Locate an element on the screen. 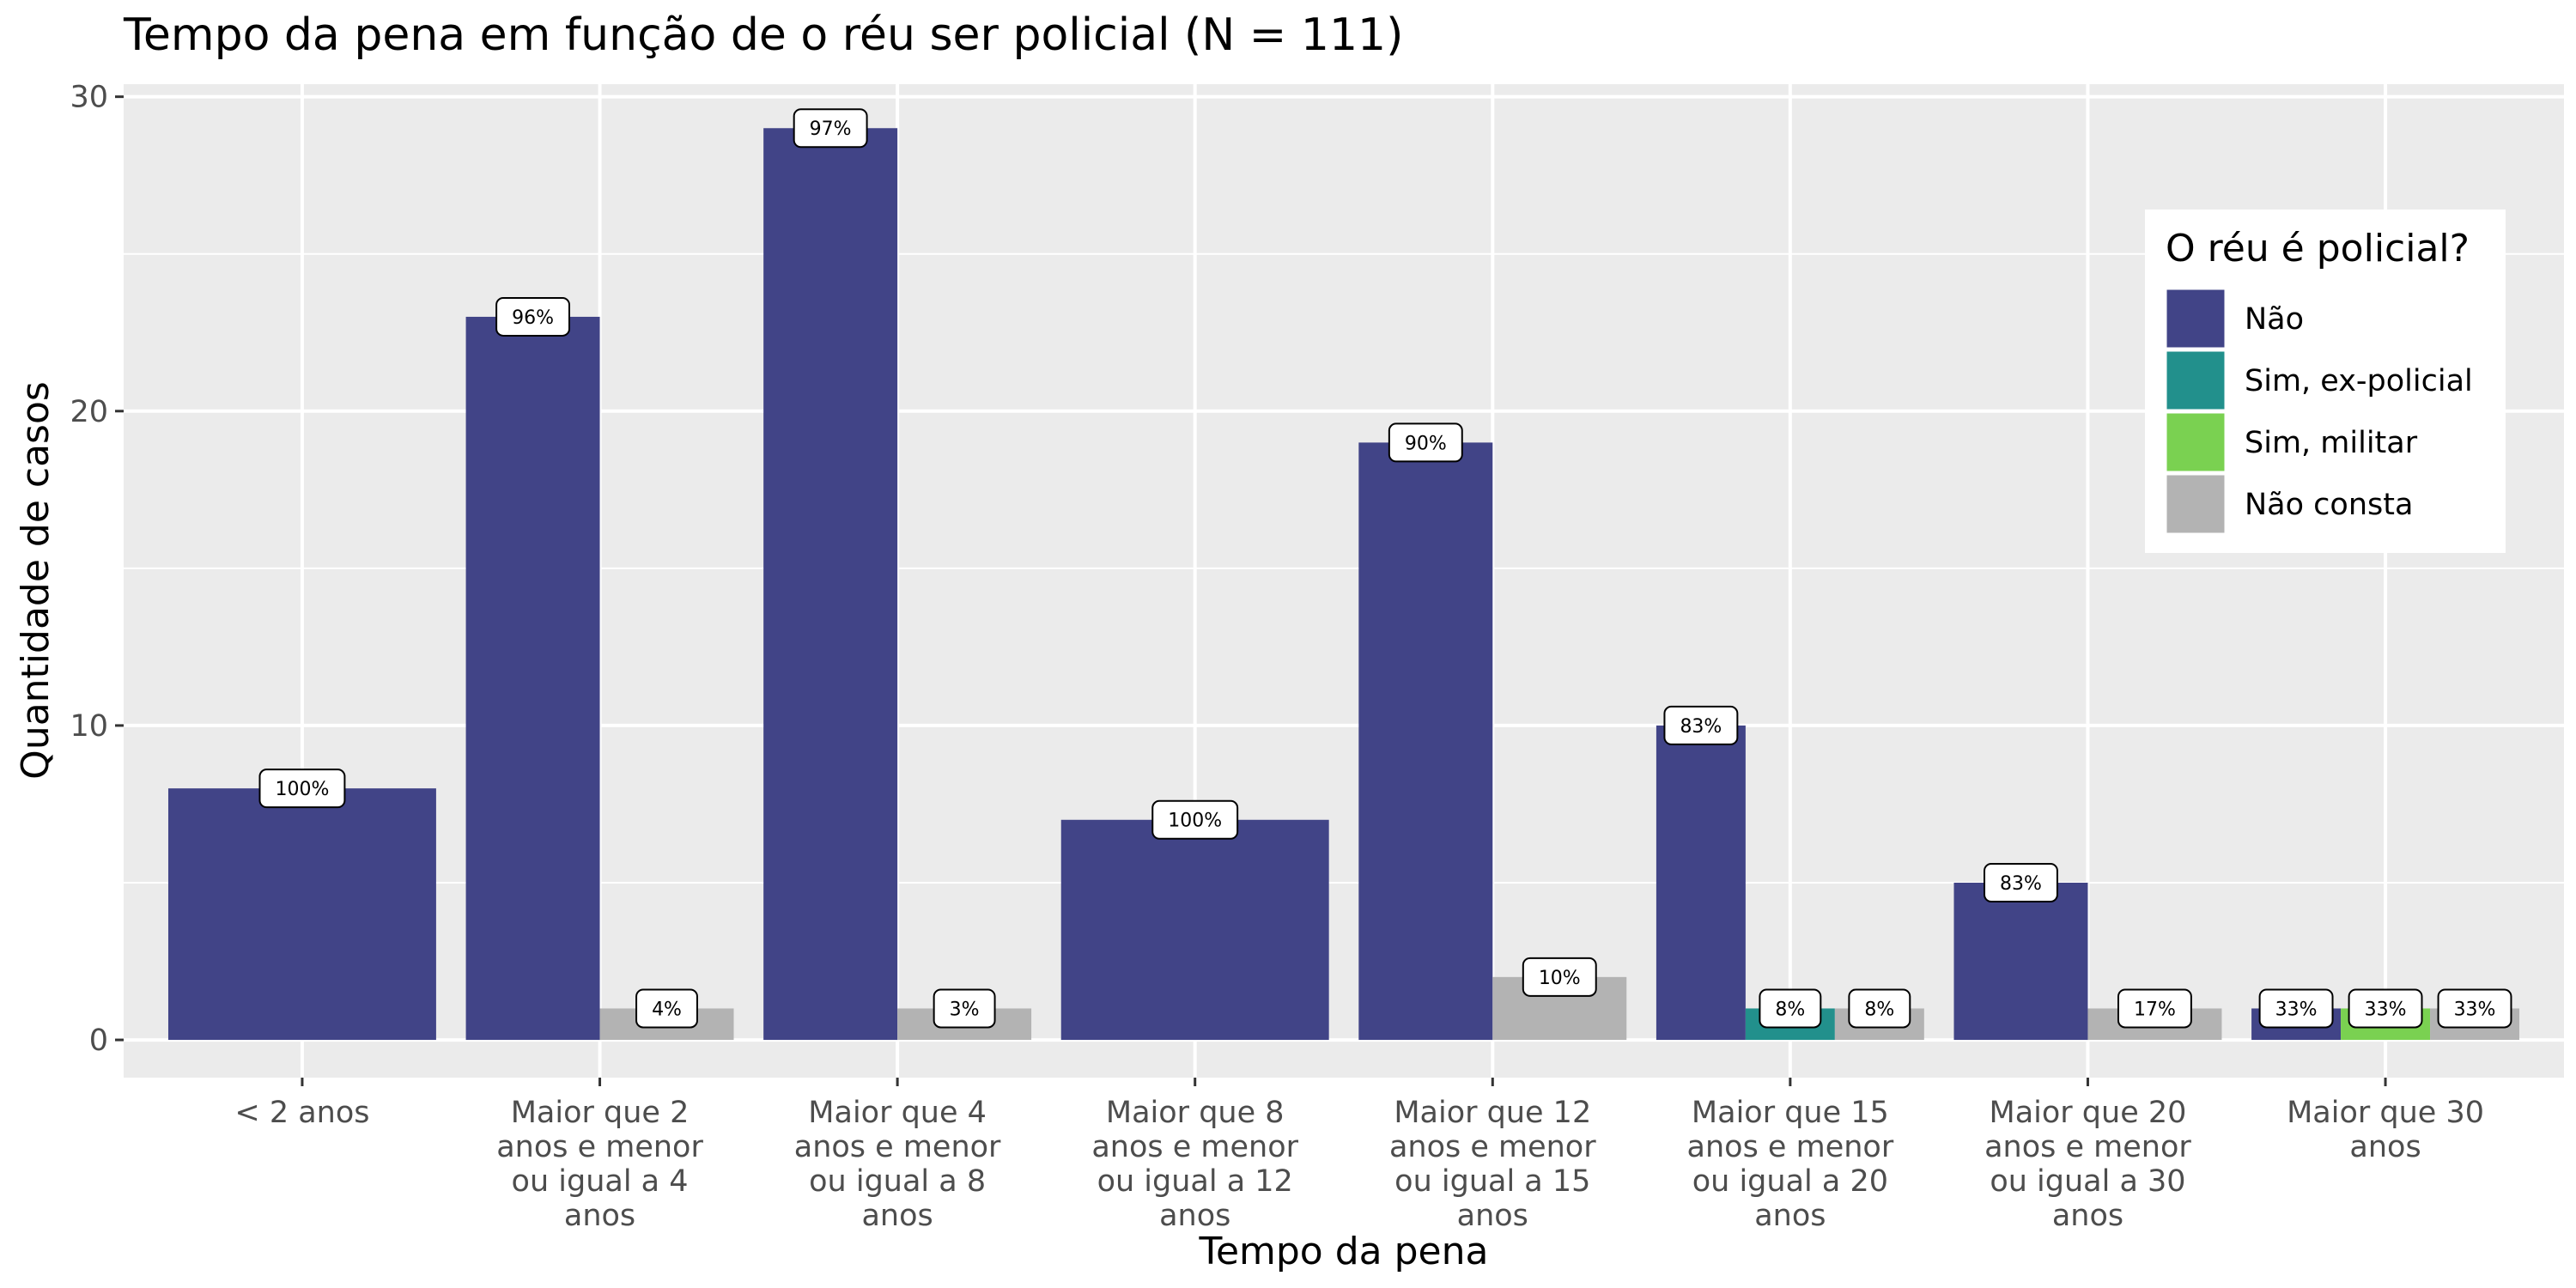  y-tick-label: 0 is located at coordinates (98, 1041).